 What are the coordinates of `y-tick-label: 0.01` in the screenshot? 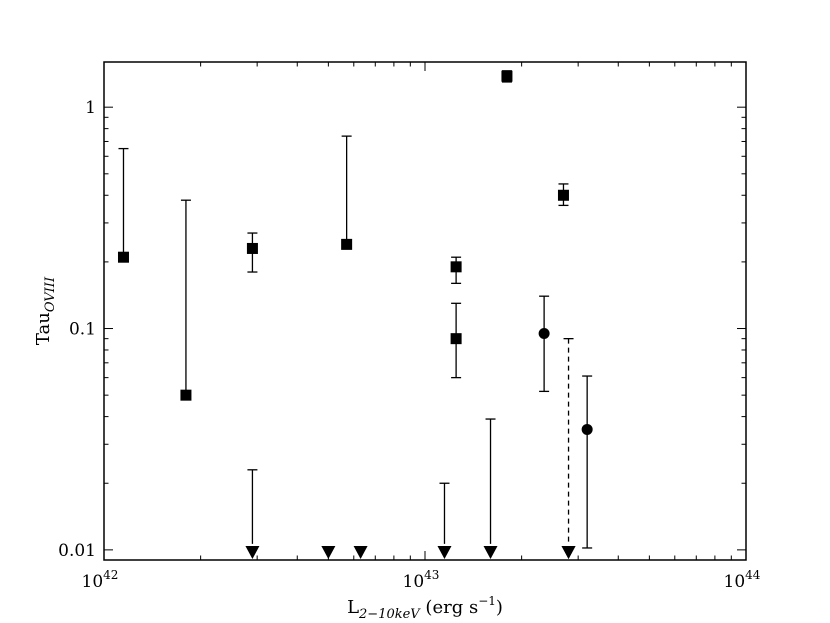 It's located at (77, 551).